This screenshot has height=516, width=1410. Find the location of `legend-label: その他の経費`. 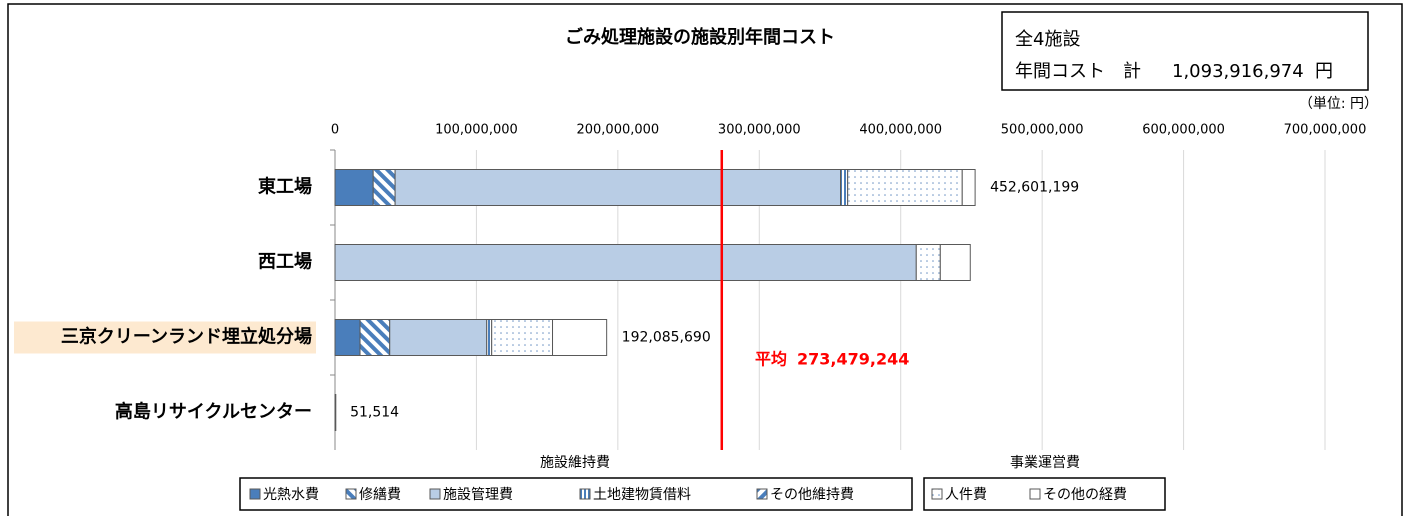

legend-label: その他の経費 is located at coordinates (1085, 495).